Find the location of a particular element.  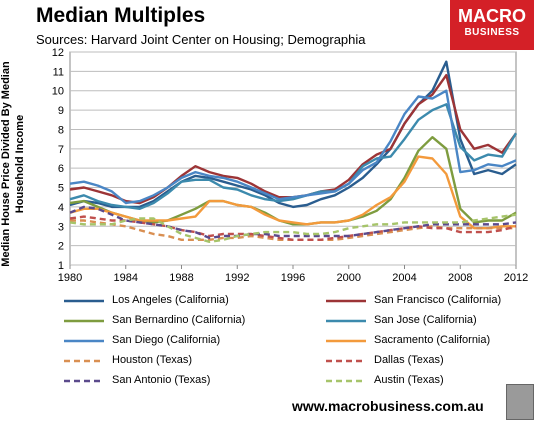

x-tick-label: 1996 is located at coordinates (293, 278).